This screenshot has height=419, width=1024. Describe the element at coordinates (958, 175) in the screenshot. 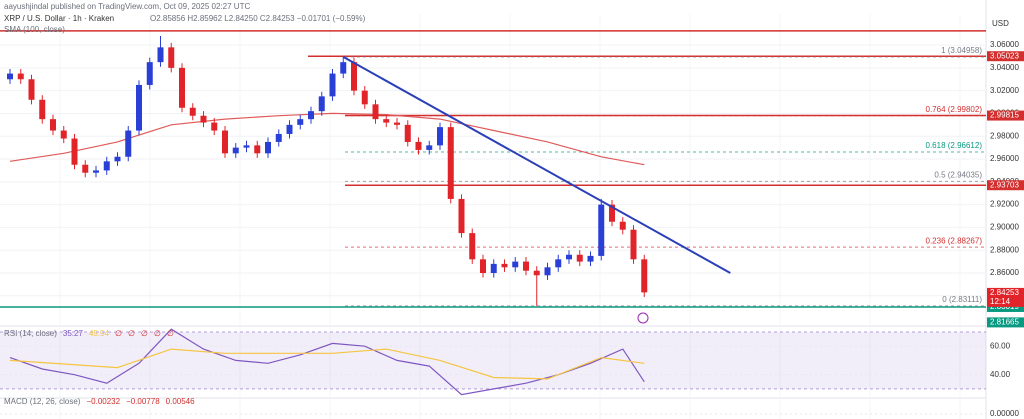

I see `fib-label: 0.5 (2.94035)` at that location.